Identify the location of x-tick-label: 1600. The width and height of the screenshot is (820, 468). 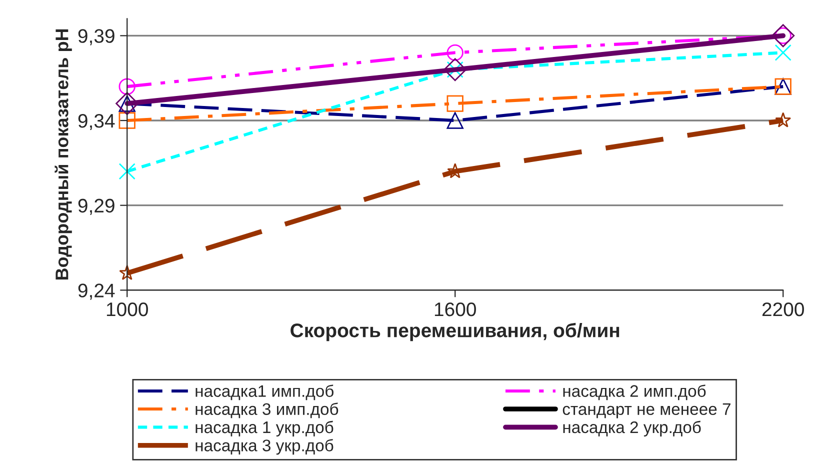
(455, 309).